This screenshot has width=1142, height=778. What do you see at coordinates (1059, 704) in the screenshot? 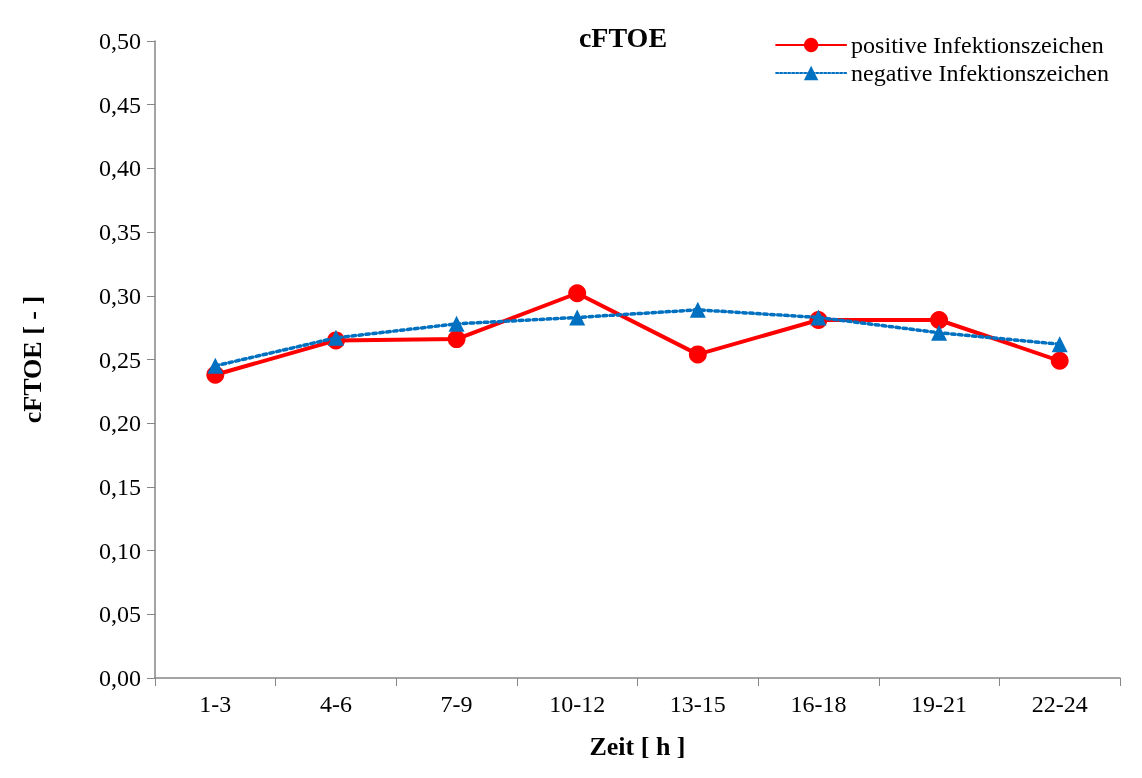
I see `x-tick-label: 22-24` at bounding box center [1059, 704].